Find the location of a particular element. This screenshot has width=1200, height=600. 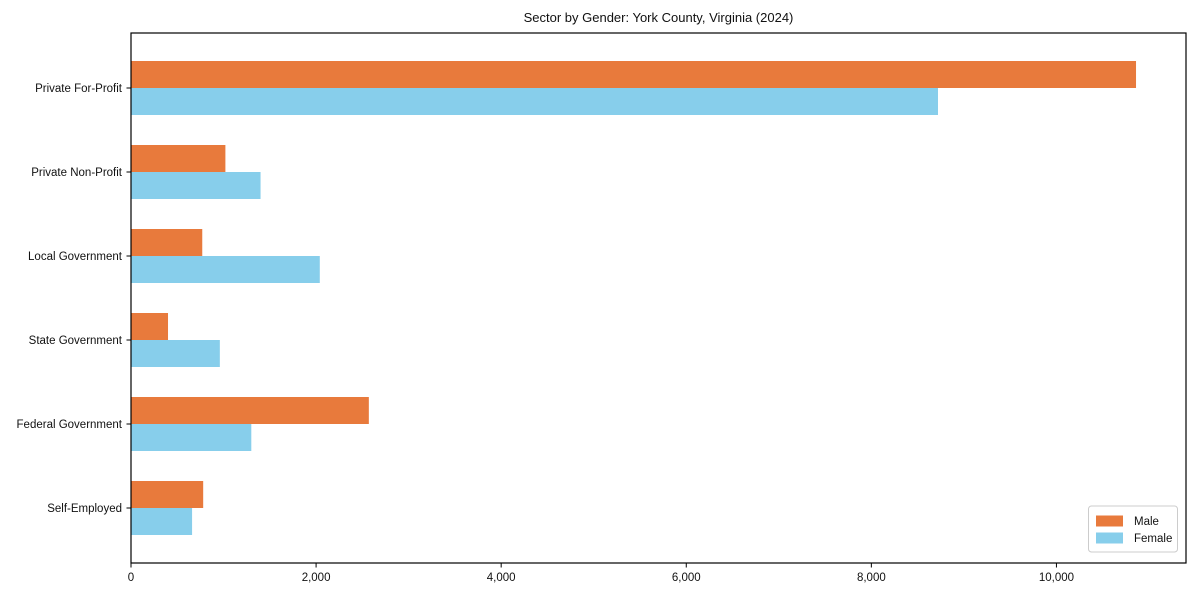

bar-female-private-non-profit is located at coordinates (196, 185).